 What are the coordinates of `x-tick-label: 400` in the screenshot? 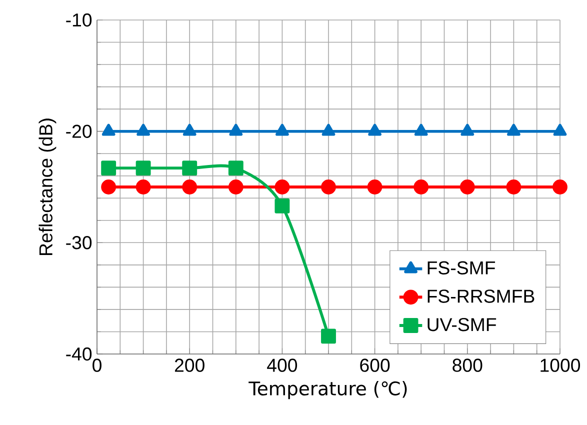 It's located at (282, 365).